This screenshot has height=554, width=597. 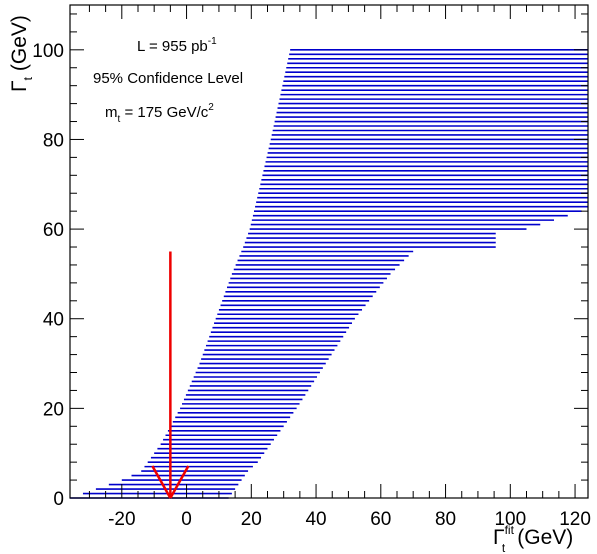 What do you see at coordinates (53, 320) in the screenshot?
I see `y-tick-label: 40` at bounding box center [53, 320].